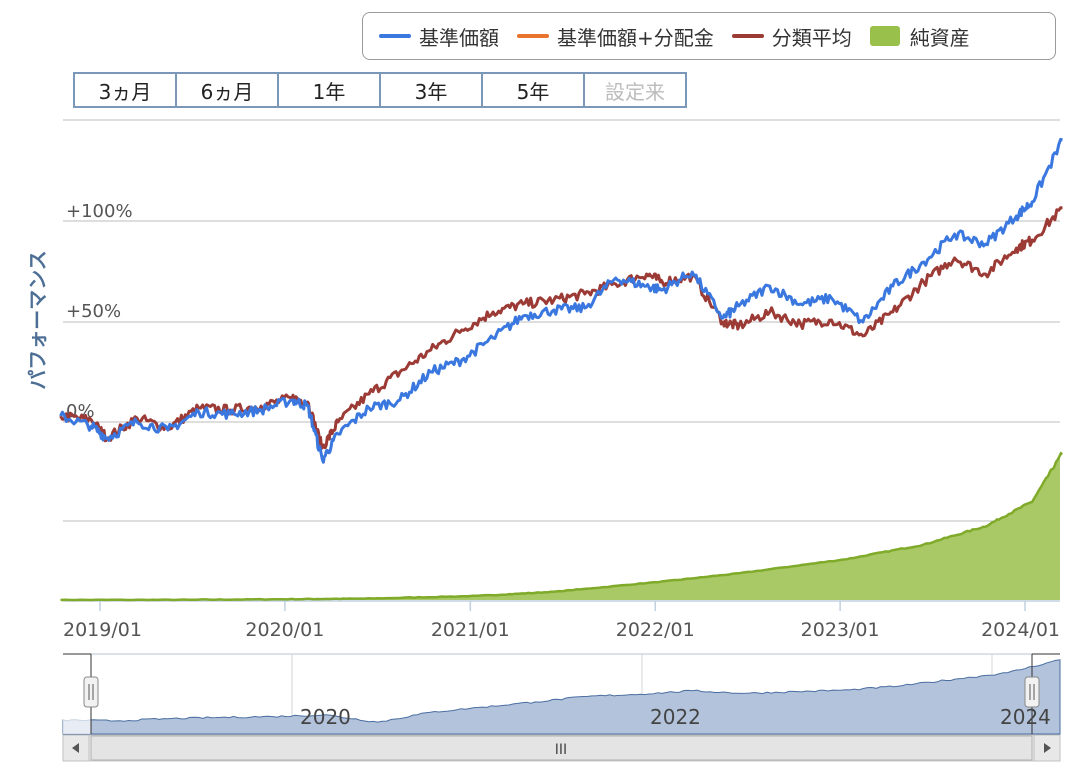 This screenshot has width=1070, height=774. What do you see at coordinates (102, 630) in the screenshot?
I see `x-tick-label-0: 2019/01` at bounding box center [102, 630].